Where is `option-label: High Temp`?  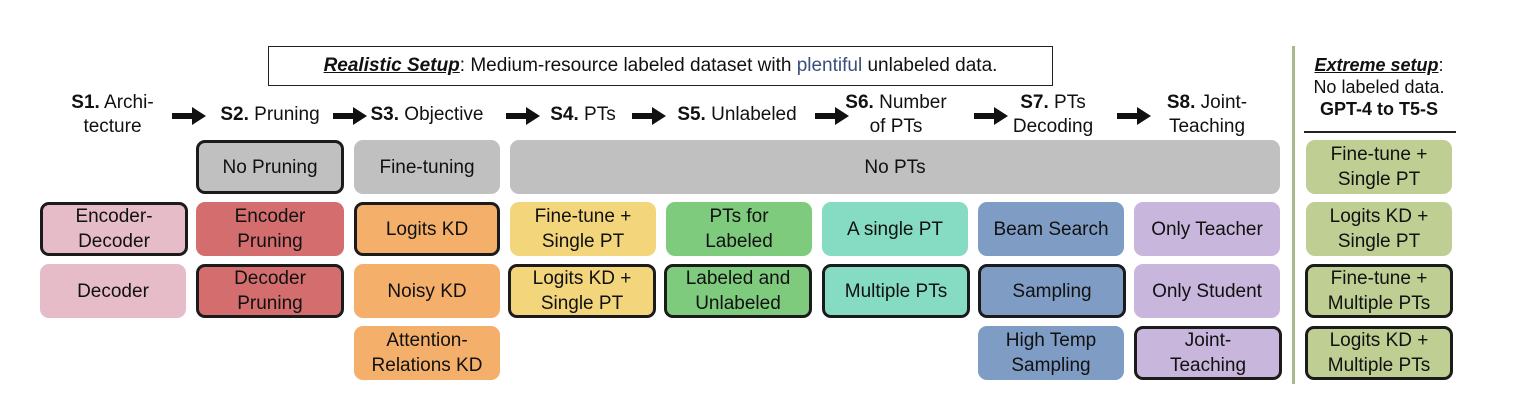
option-label: High Temp is located at coordinates (1051, 340).